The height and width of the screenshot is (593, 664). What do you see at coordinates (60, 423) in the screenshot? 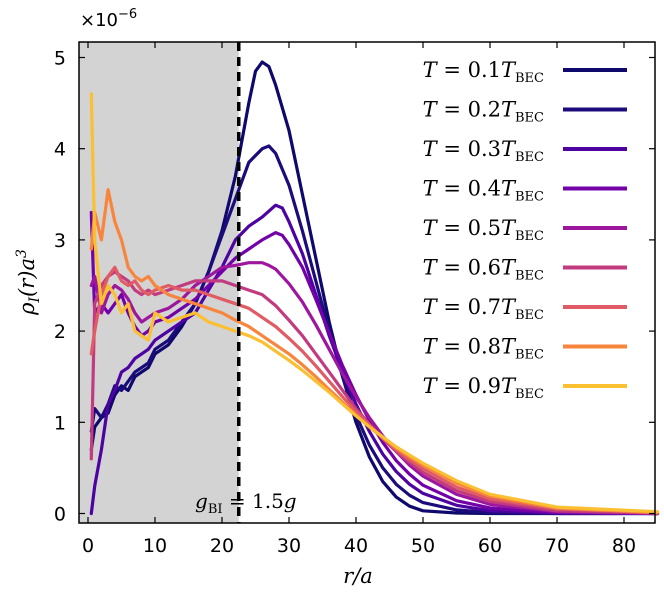
I see `y-tick-label: 1` at bounding box center [60, 423].